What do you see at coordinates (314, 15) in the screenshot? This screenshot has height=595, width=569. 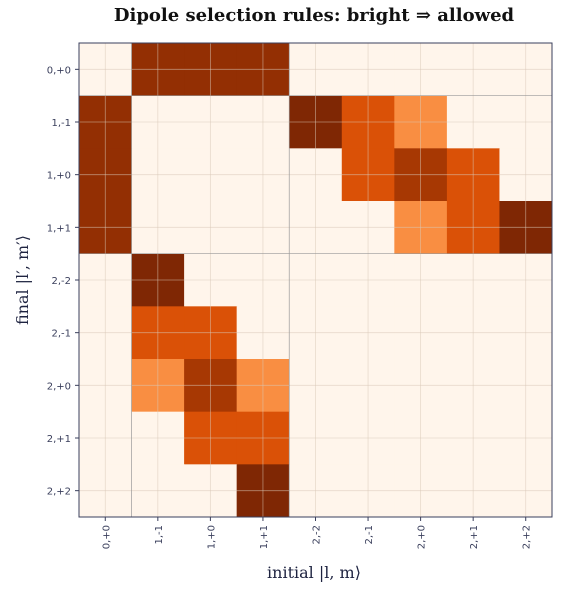 I see `chart-title: Dipole selection rules: bright ⇒ allowed` at bounding box center [314, 15].